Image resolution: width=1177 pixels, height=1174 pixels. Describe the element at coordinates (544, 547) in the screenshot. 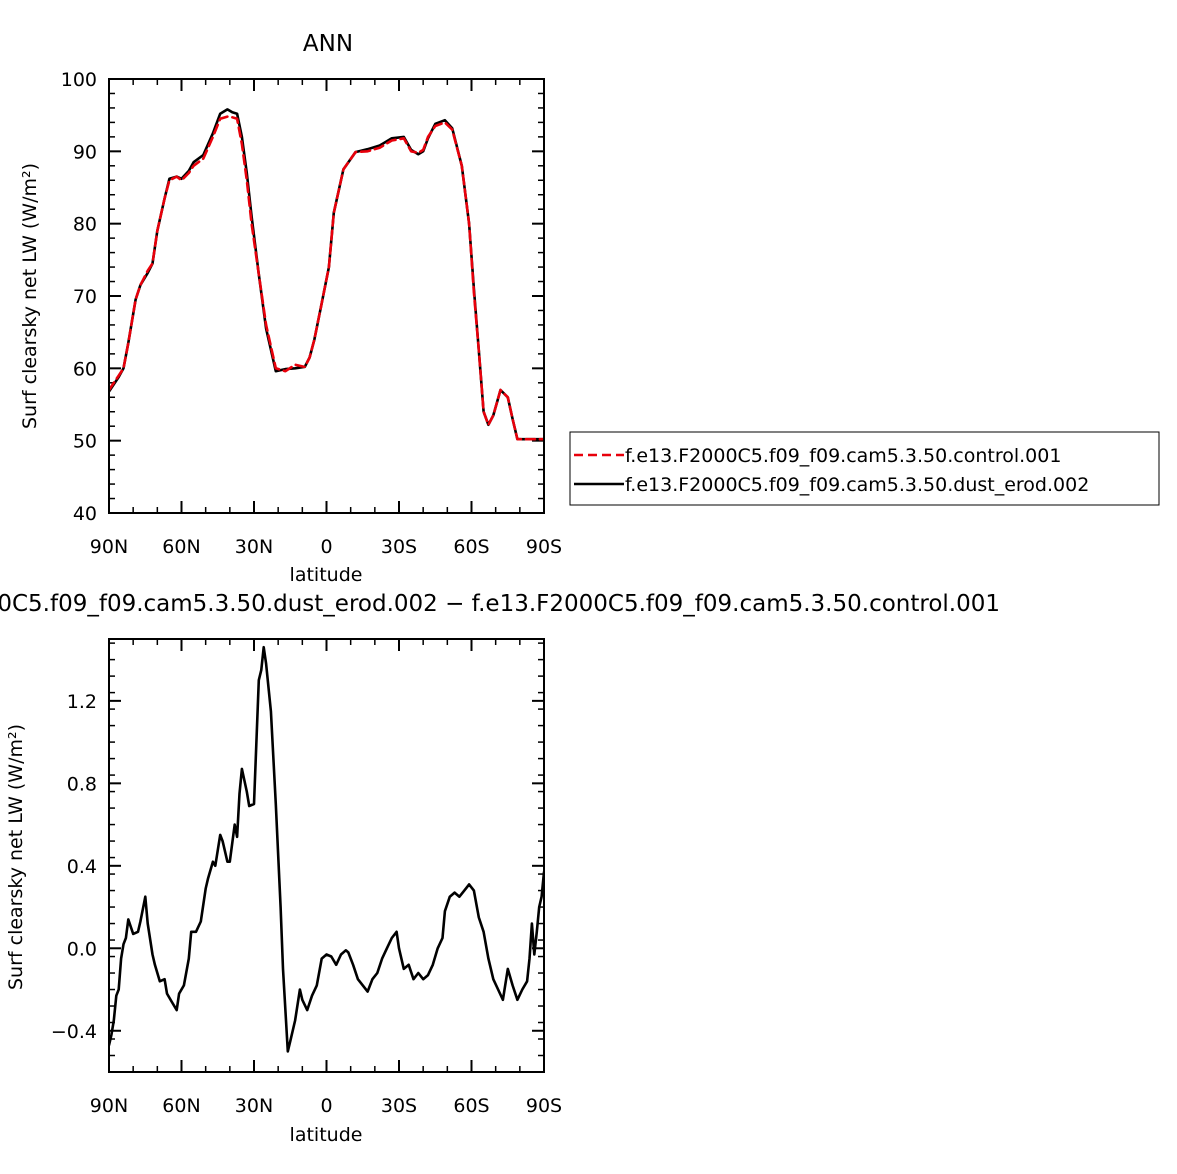

I see `top-x-tick-label: 90S` at that location.